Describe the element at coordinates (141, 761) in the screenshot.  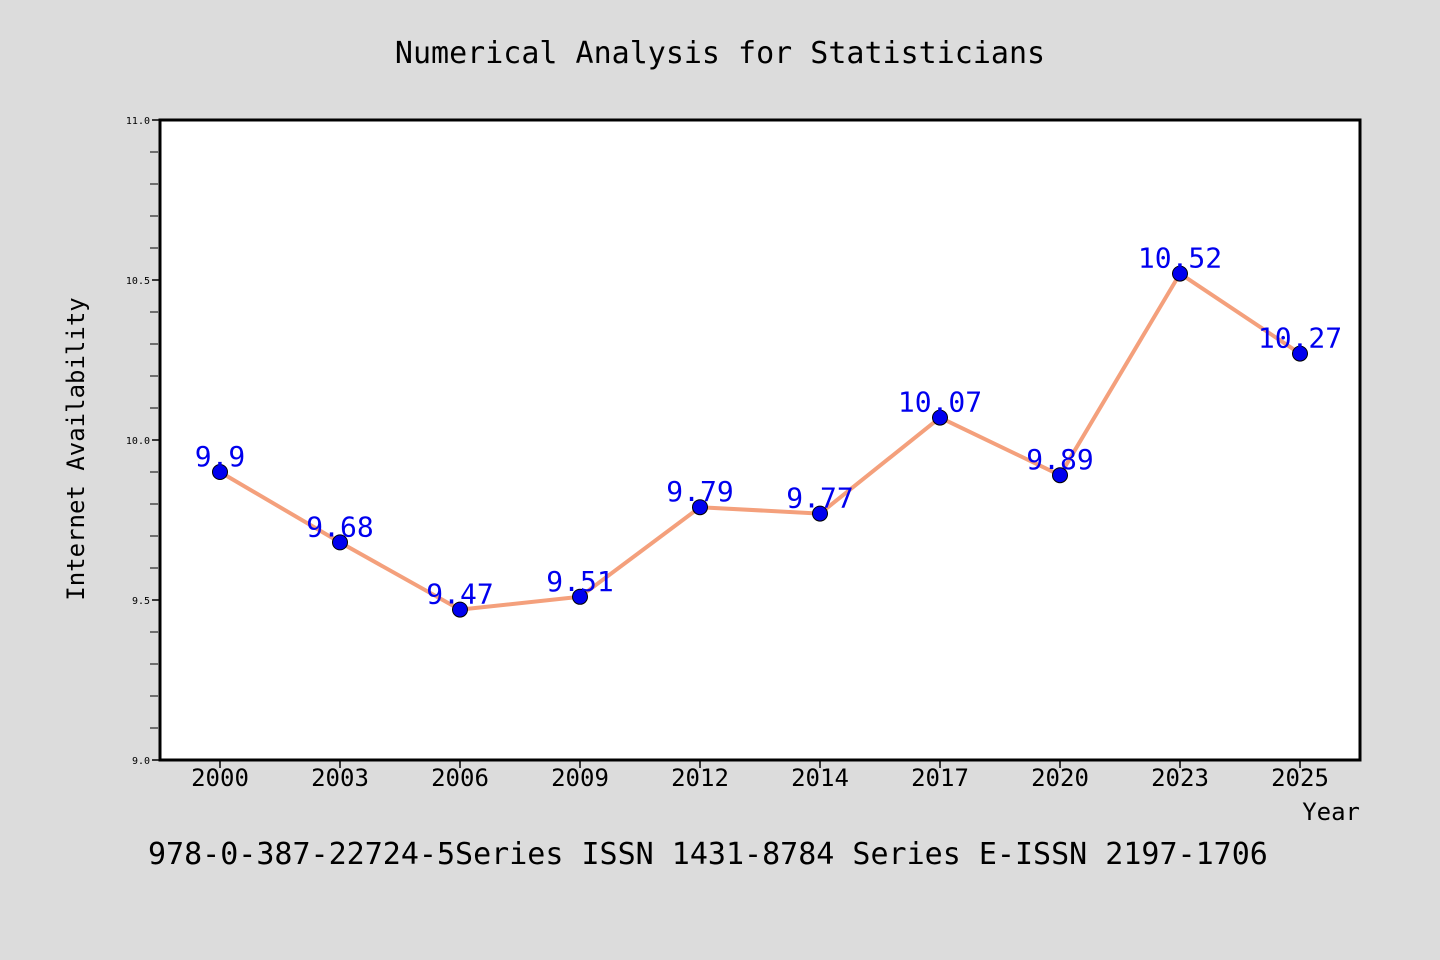
I see `y-tick-label: 9.0` at that location.